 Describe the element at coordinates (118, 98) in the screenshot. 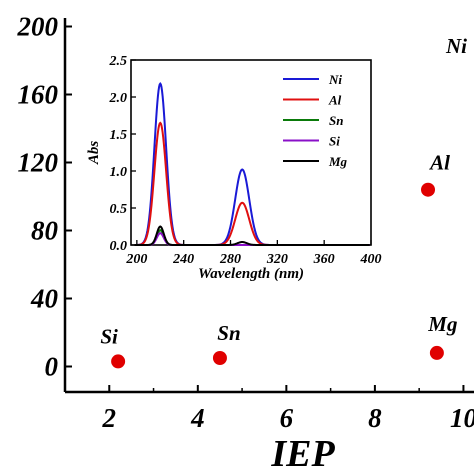

I see `inset-y-tick-label: 2.0` at that location.